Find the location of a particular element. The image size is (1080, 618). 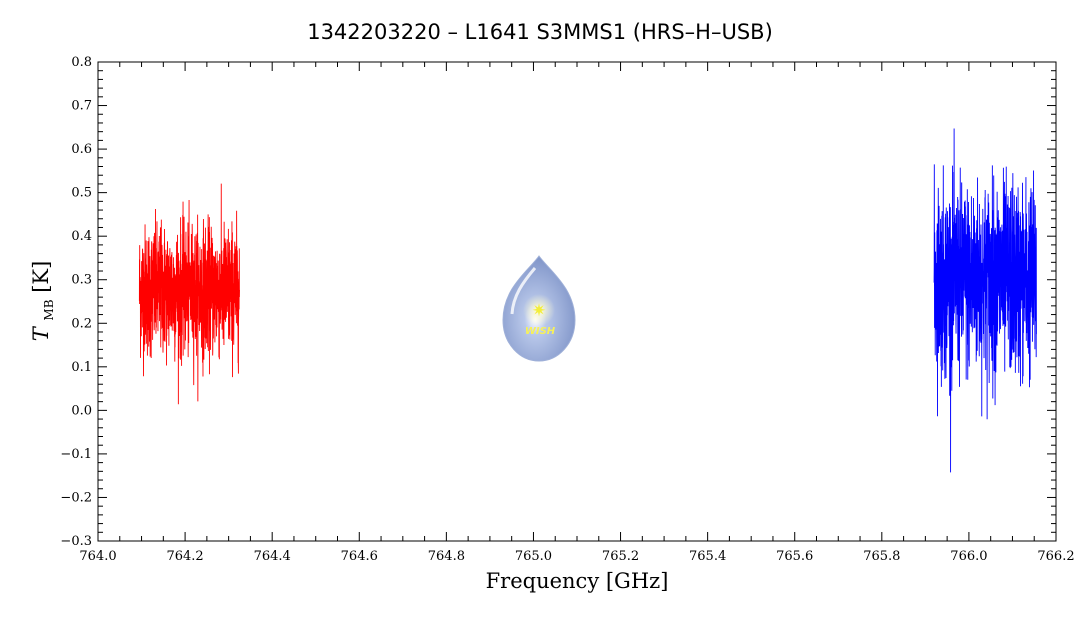

x-tick-label: 764.2 is located at coordinates (184, 556).